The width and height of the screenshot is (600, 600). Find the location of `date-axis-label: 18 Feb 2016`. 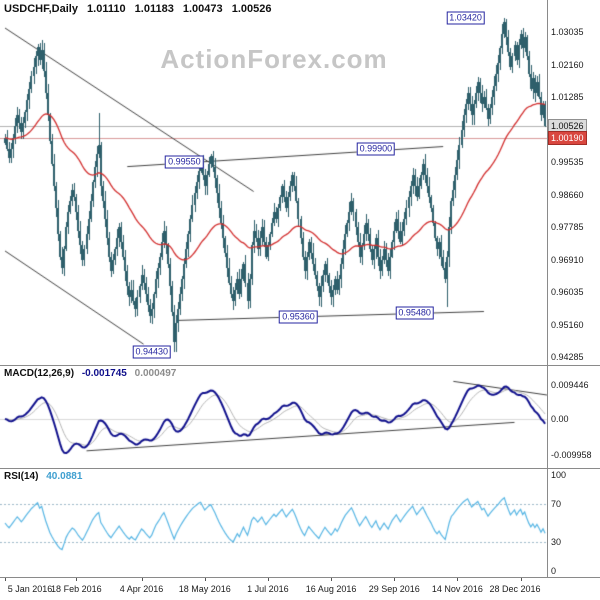

date-axis-label: 18 Feb 2016 is located at coordinates (76, 589).